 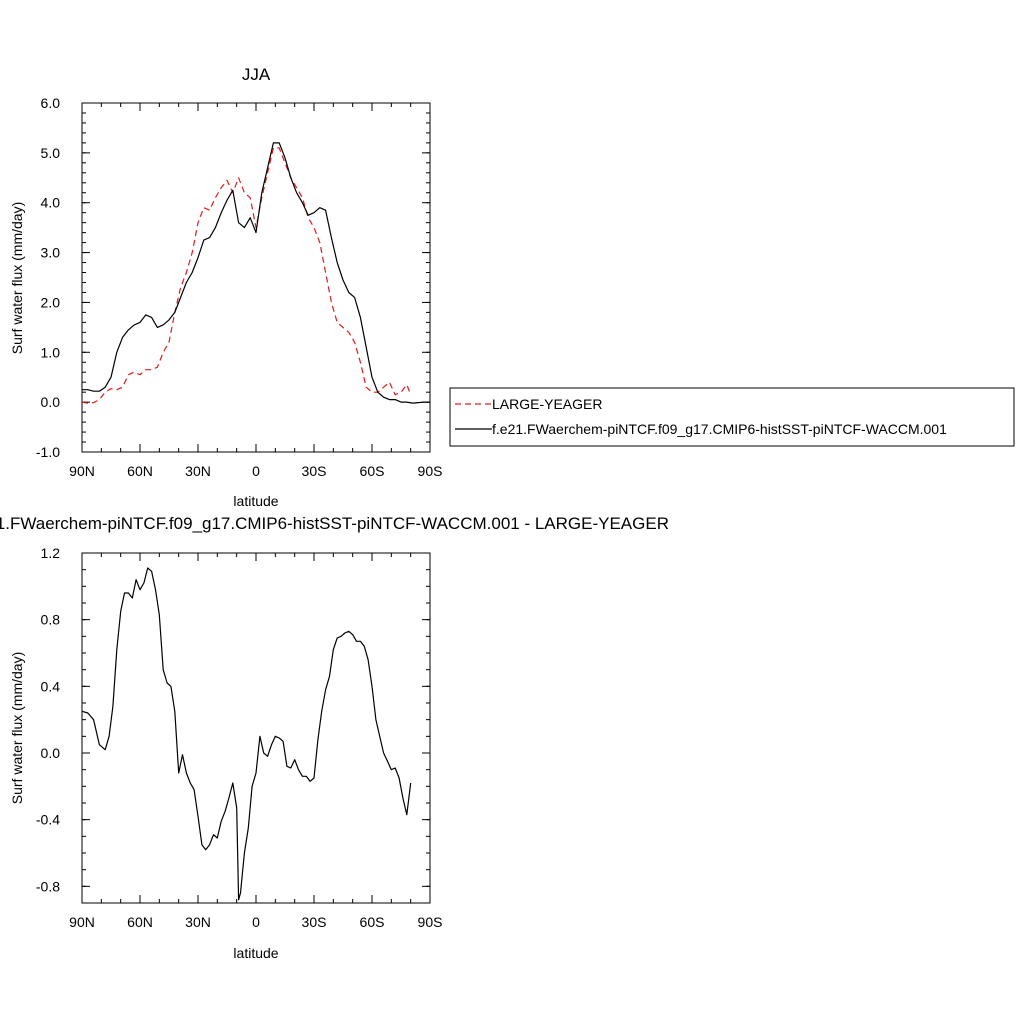 What do you see at coordinates (51, 302) in the screenshot?
I see `y-tick-label: 2.0` at bounding box center [51, 302].